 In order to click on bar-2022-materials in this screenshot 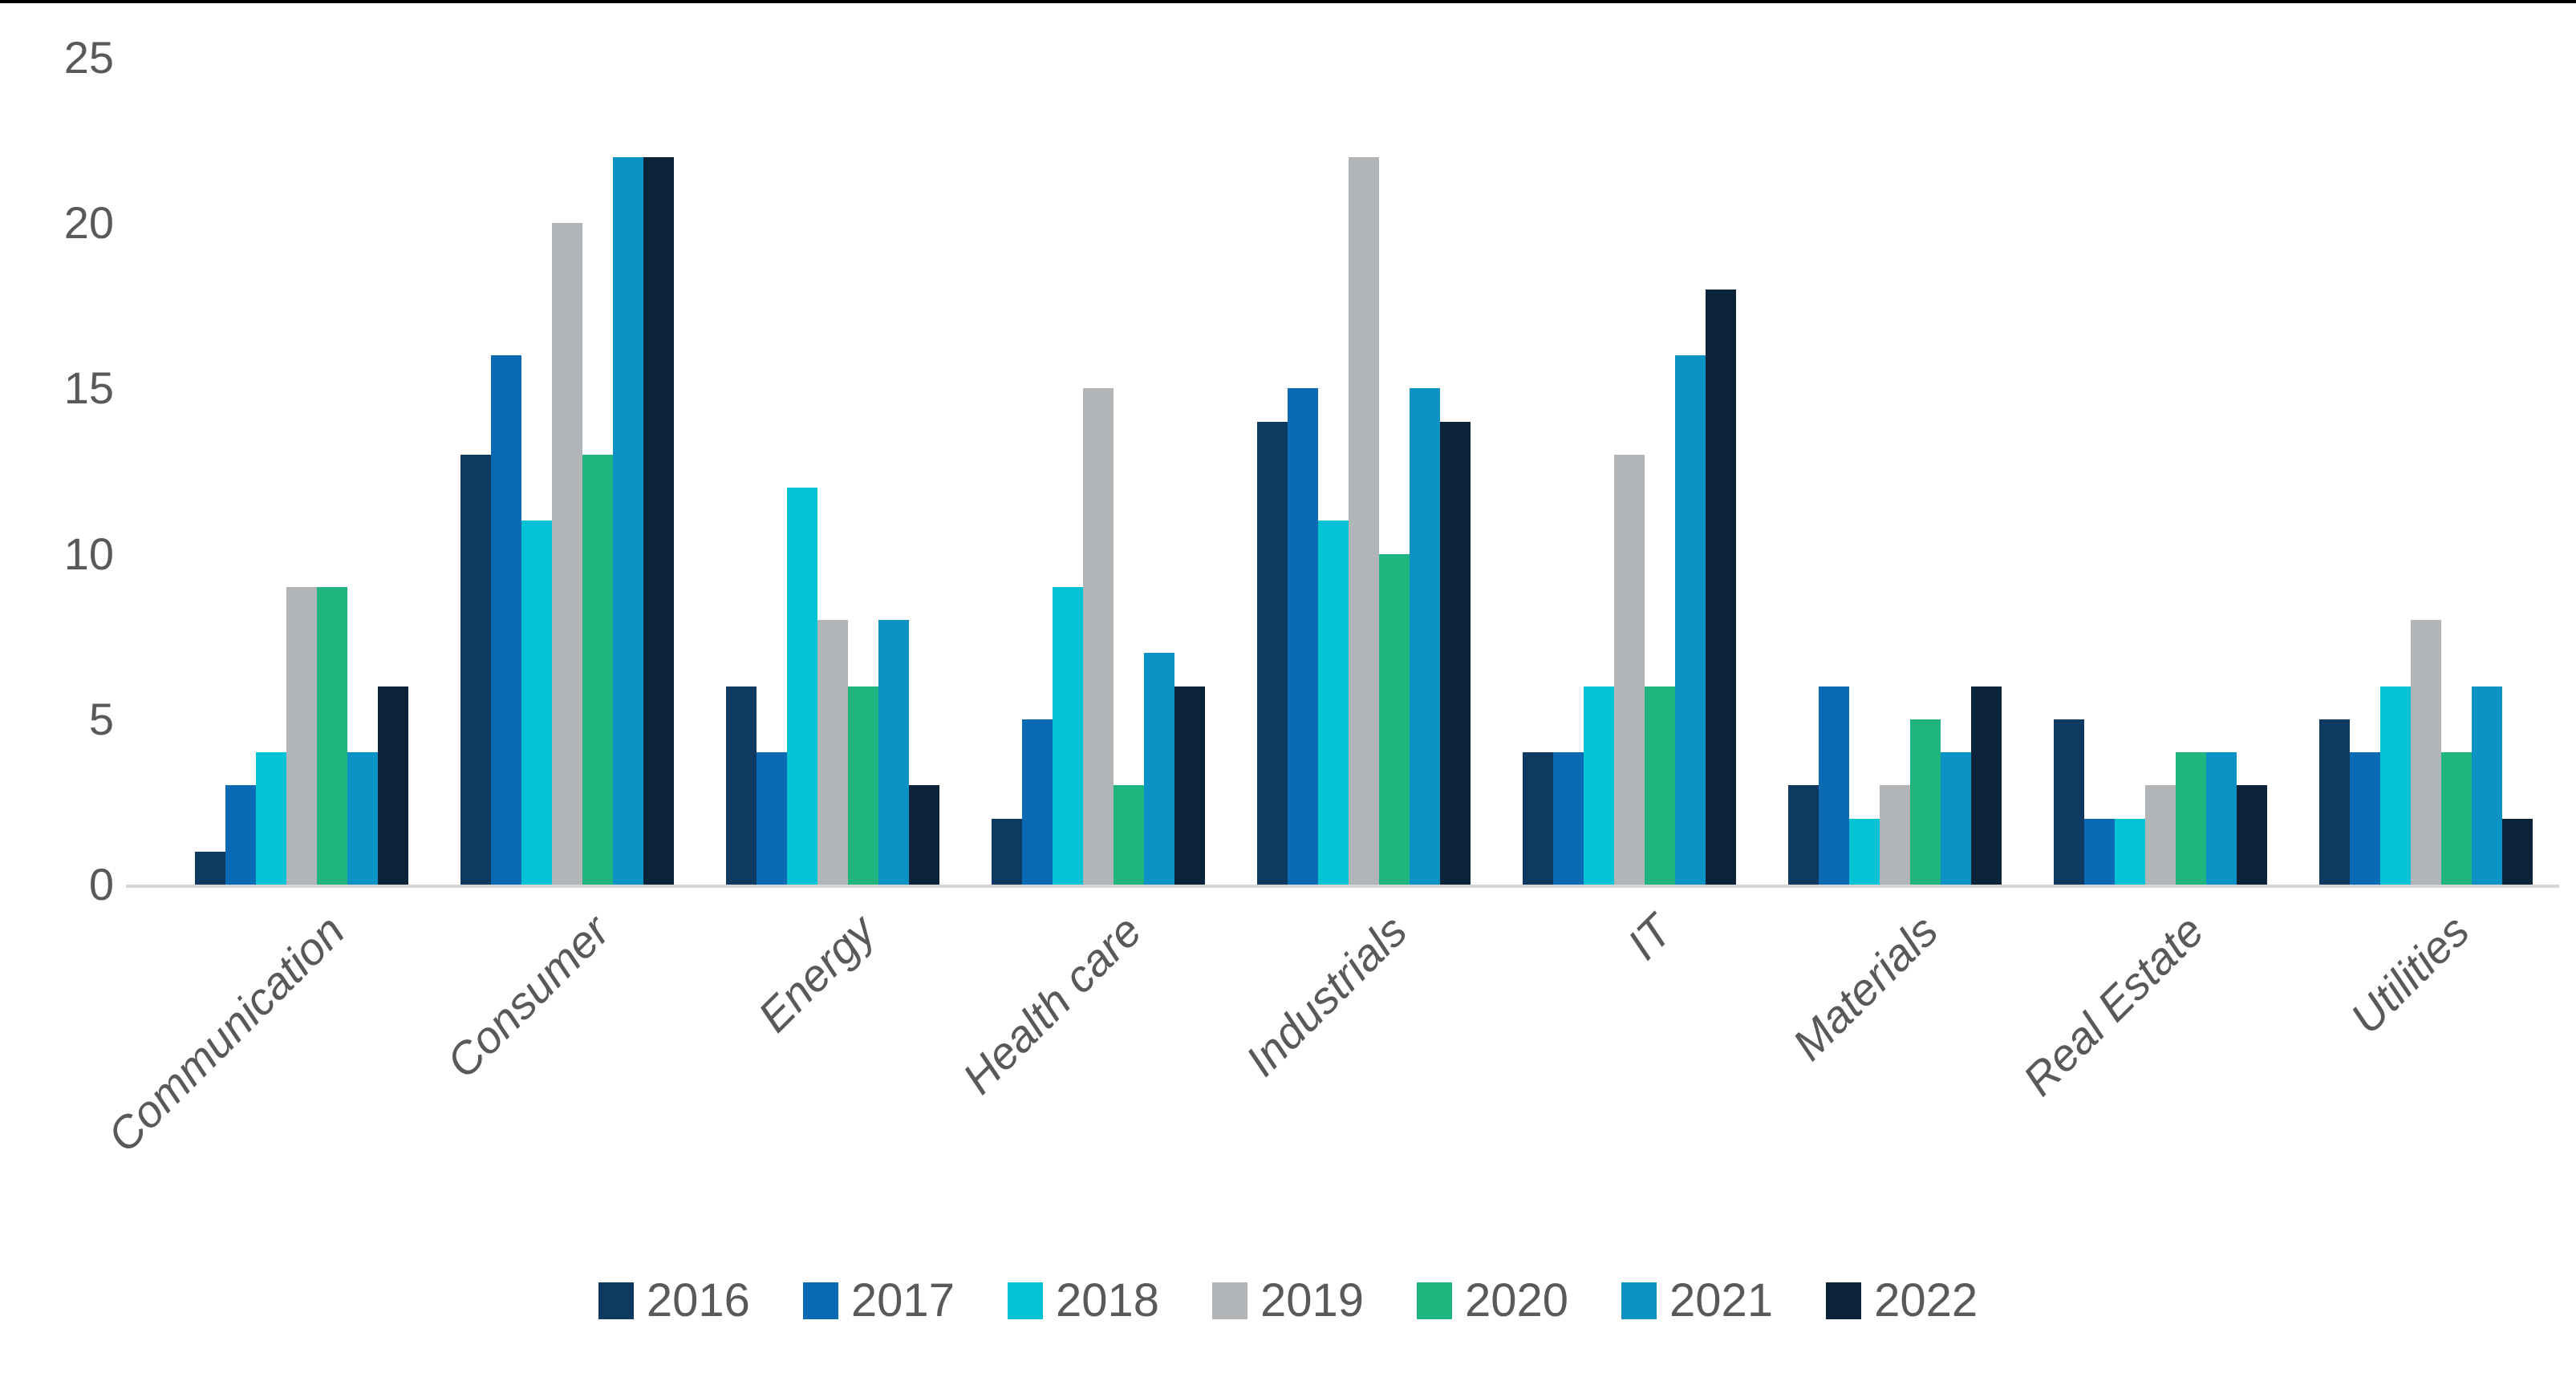, I will do `click(1986, 785)`.